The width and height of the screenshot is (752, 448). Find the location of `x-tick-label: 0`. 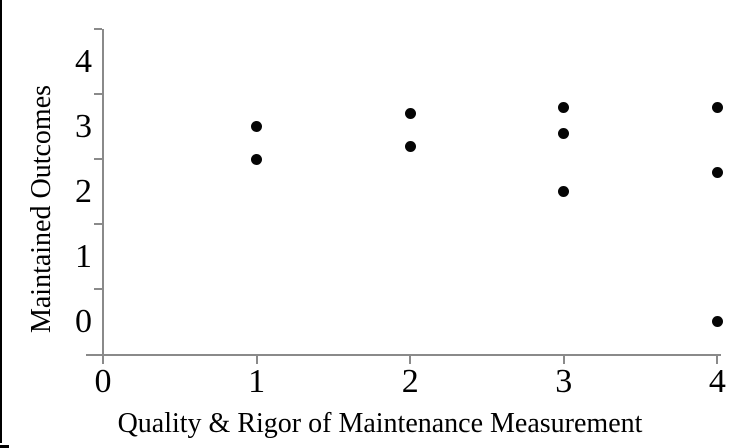

x-tick-label: 0 is located at coordinates (103, 381).